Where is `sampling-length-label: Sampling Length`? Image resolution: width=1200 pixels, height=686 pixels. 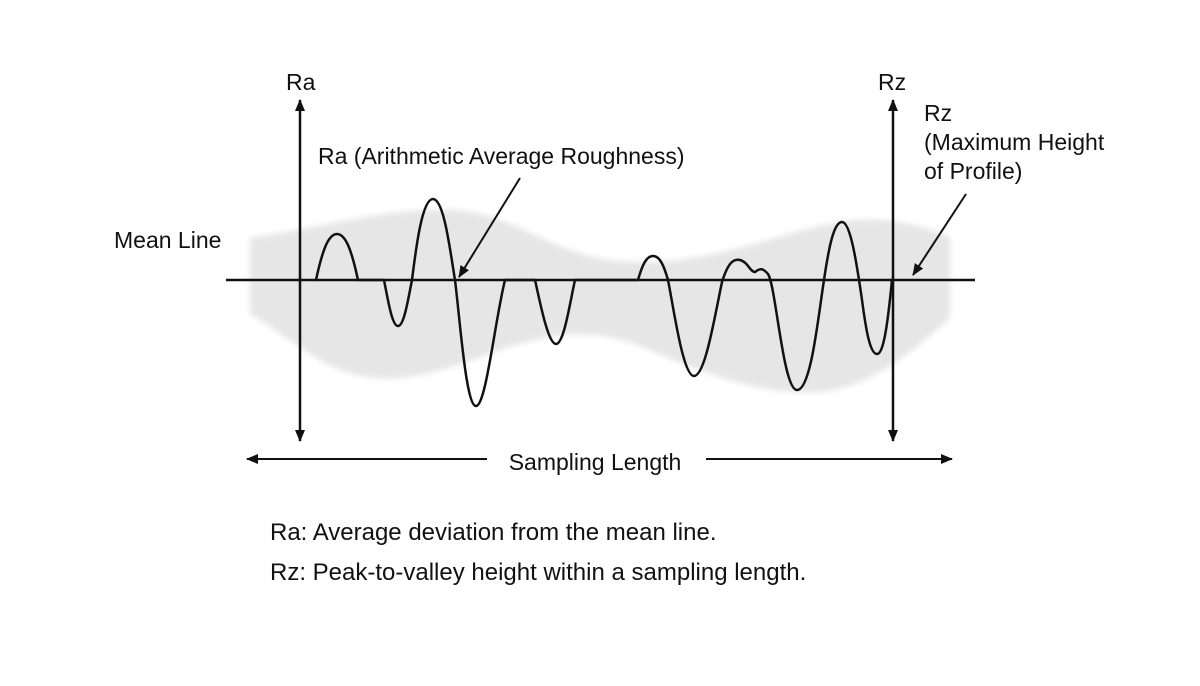 sampling-length-label: Sampling Length is located at coordinates (595, 462).